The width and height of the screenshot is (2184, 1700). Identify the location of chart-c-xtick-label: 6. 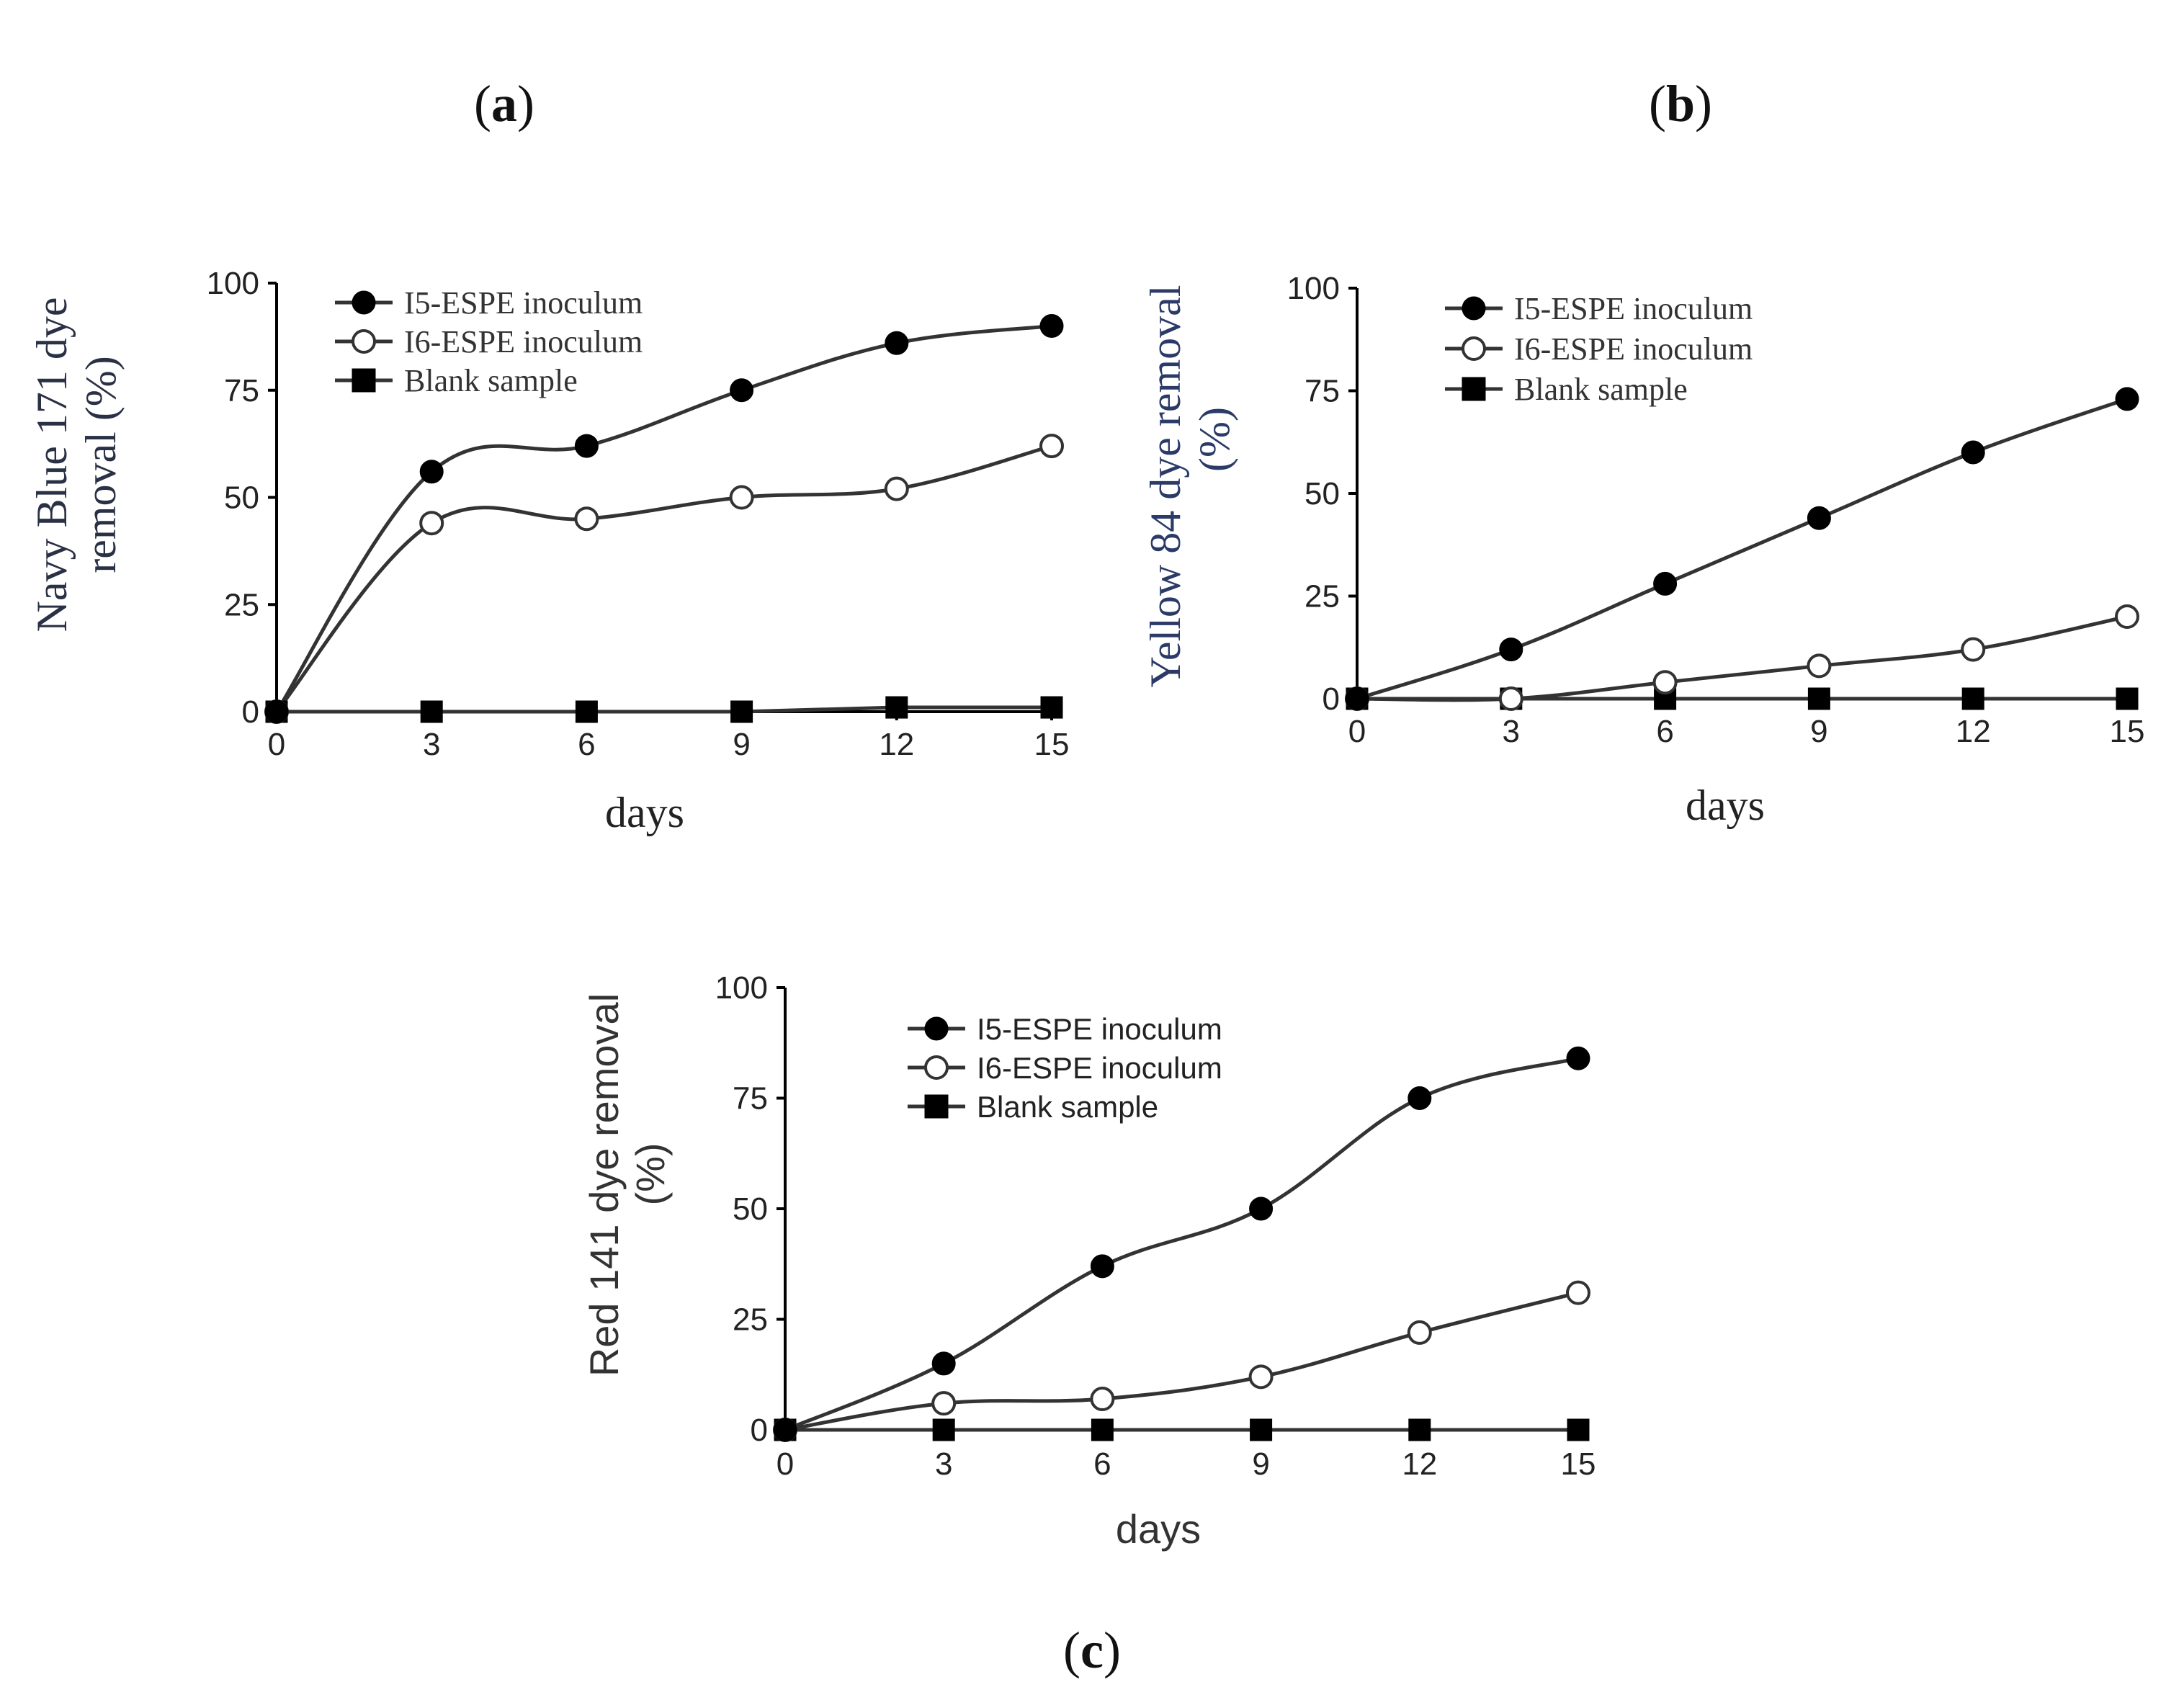
(1102, 1464).